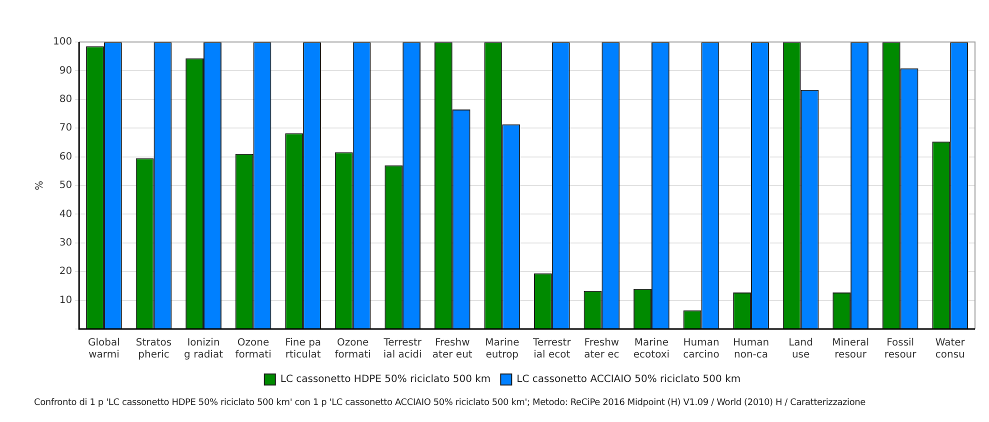 The image size is (989, 422). Describe the element at coordinates (62, 42) in the screenshot. I see `y-tick-label: 100` at that location.